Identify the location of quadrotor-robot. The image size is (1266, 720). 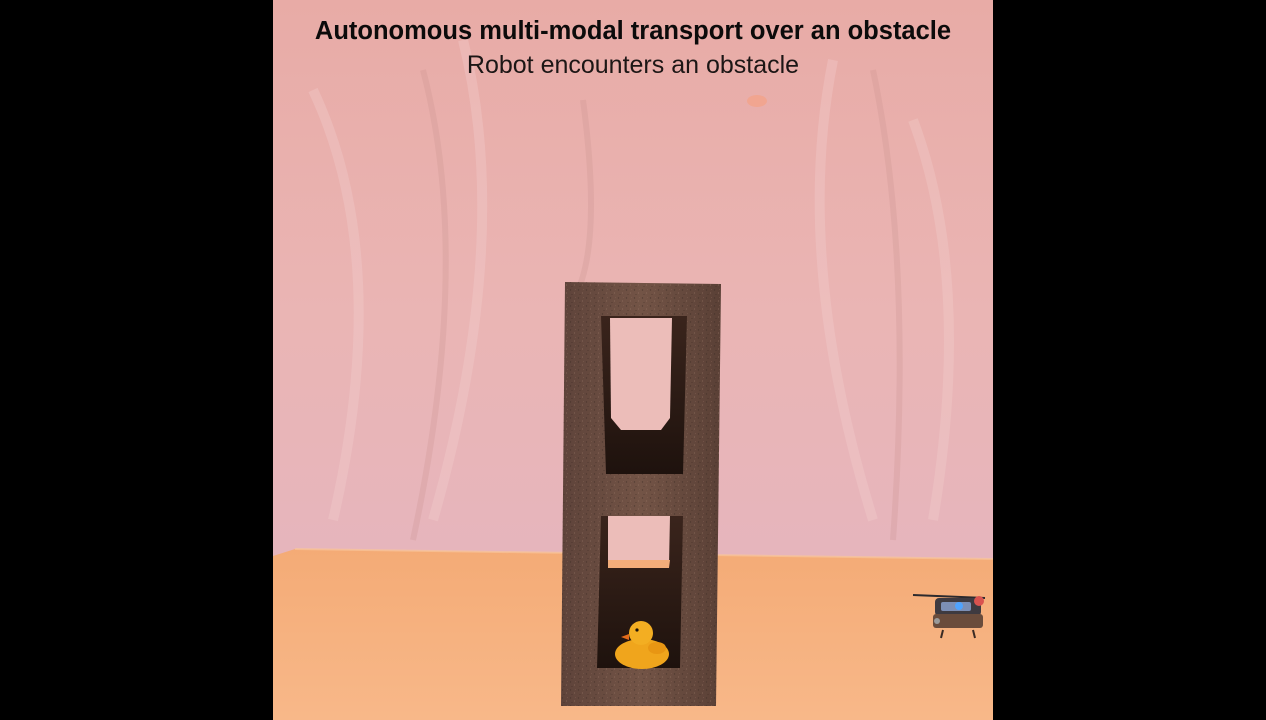
(949, 616).